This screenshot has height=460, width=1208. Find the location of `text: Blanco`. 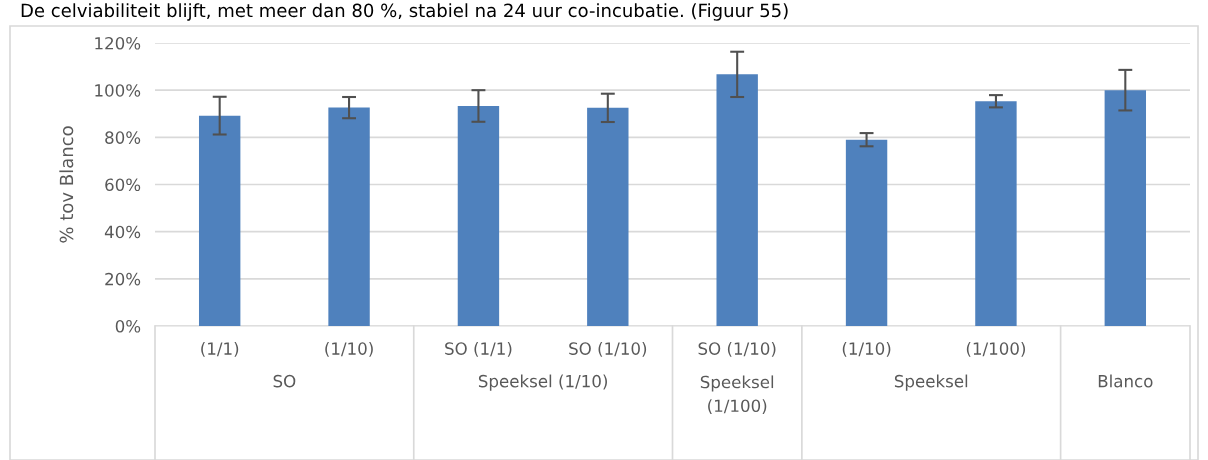

text: Blanco is located at coordinates (1125, 381).